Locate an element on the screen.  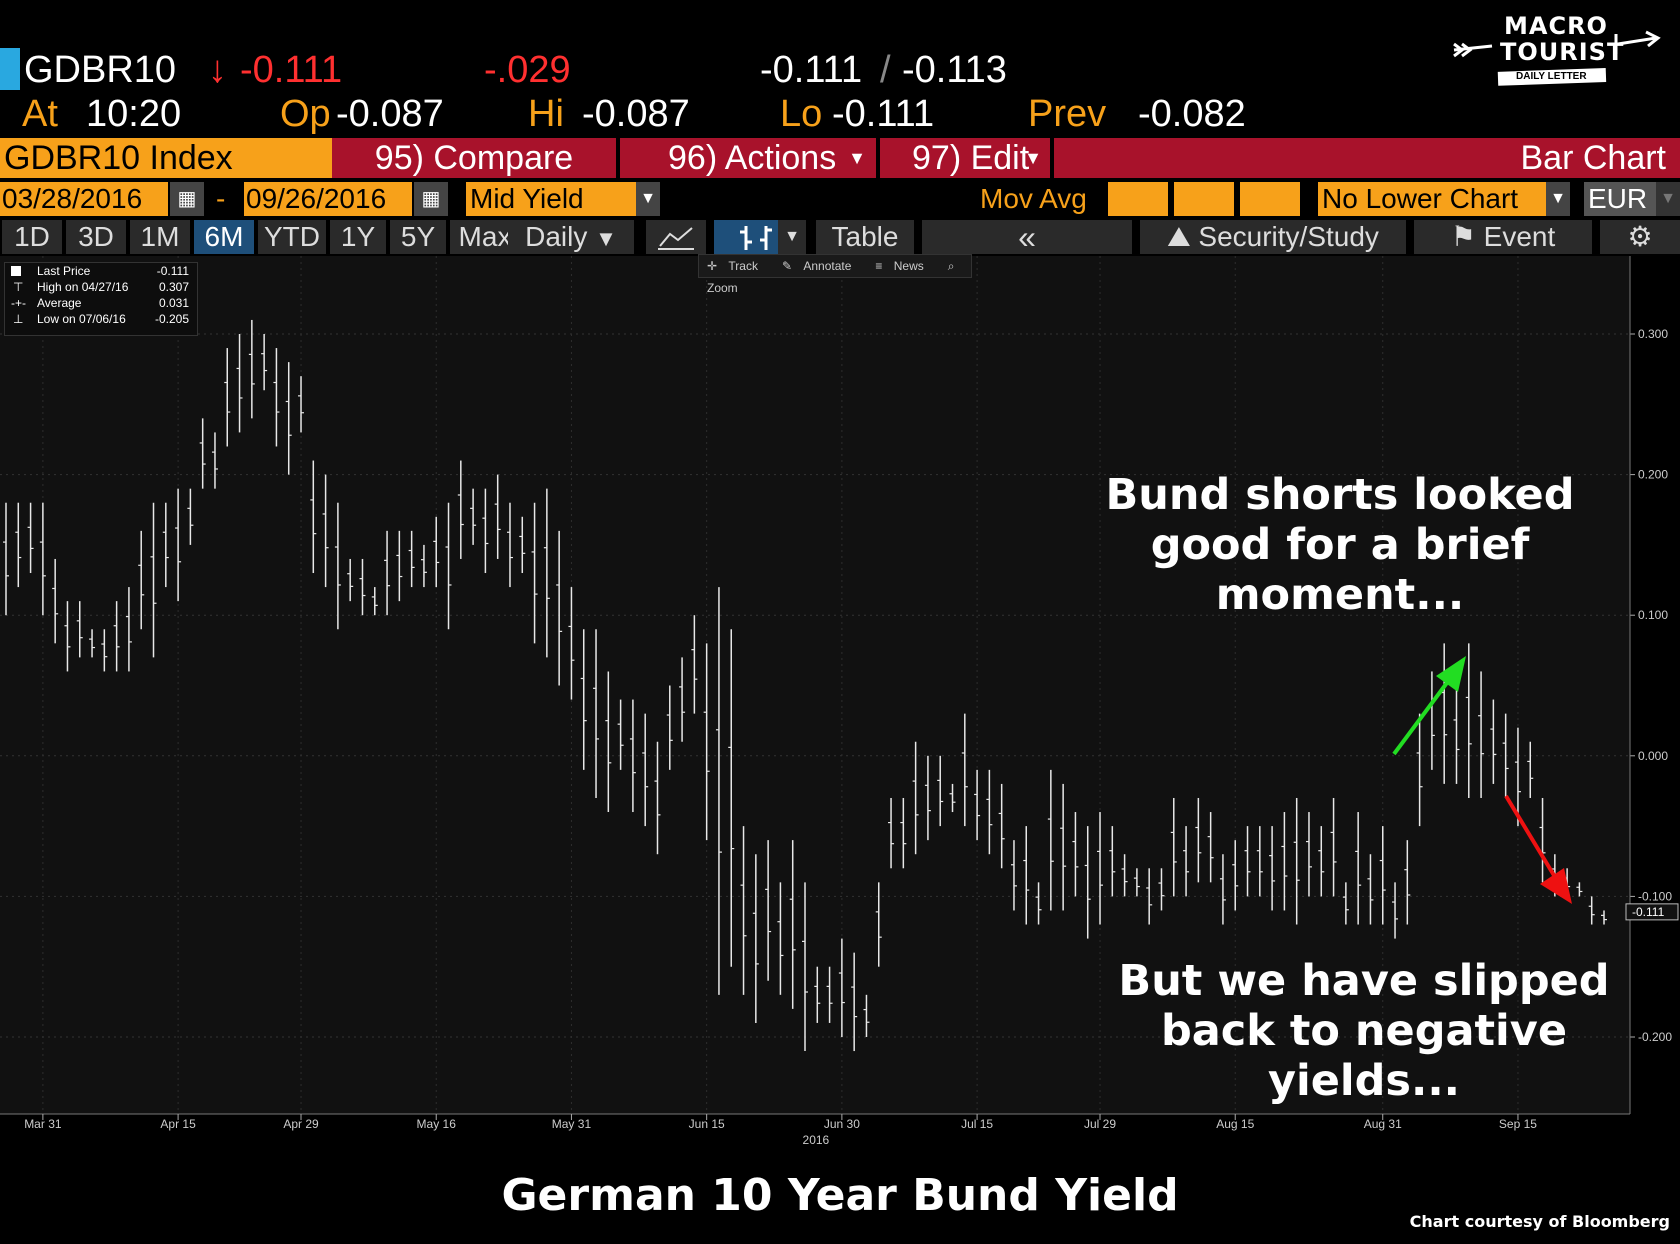
security-study-label: Security/Study is located at coordinates (1288, 236).